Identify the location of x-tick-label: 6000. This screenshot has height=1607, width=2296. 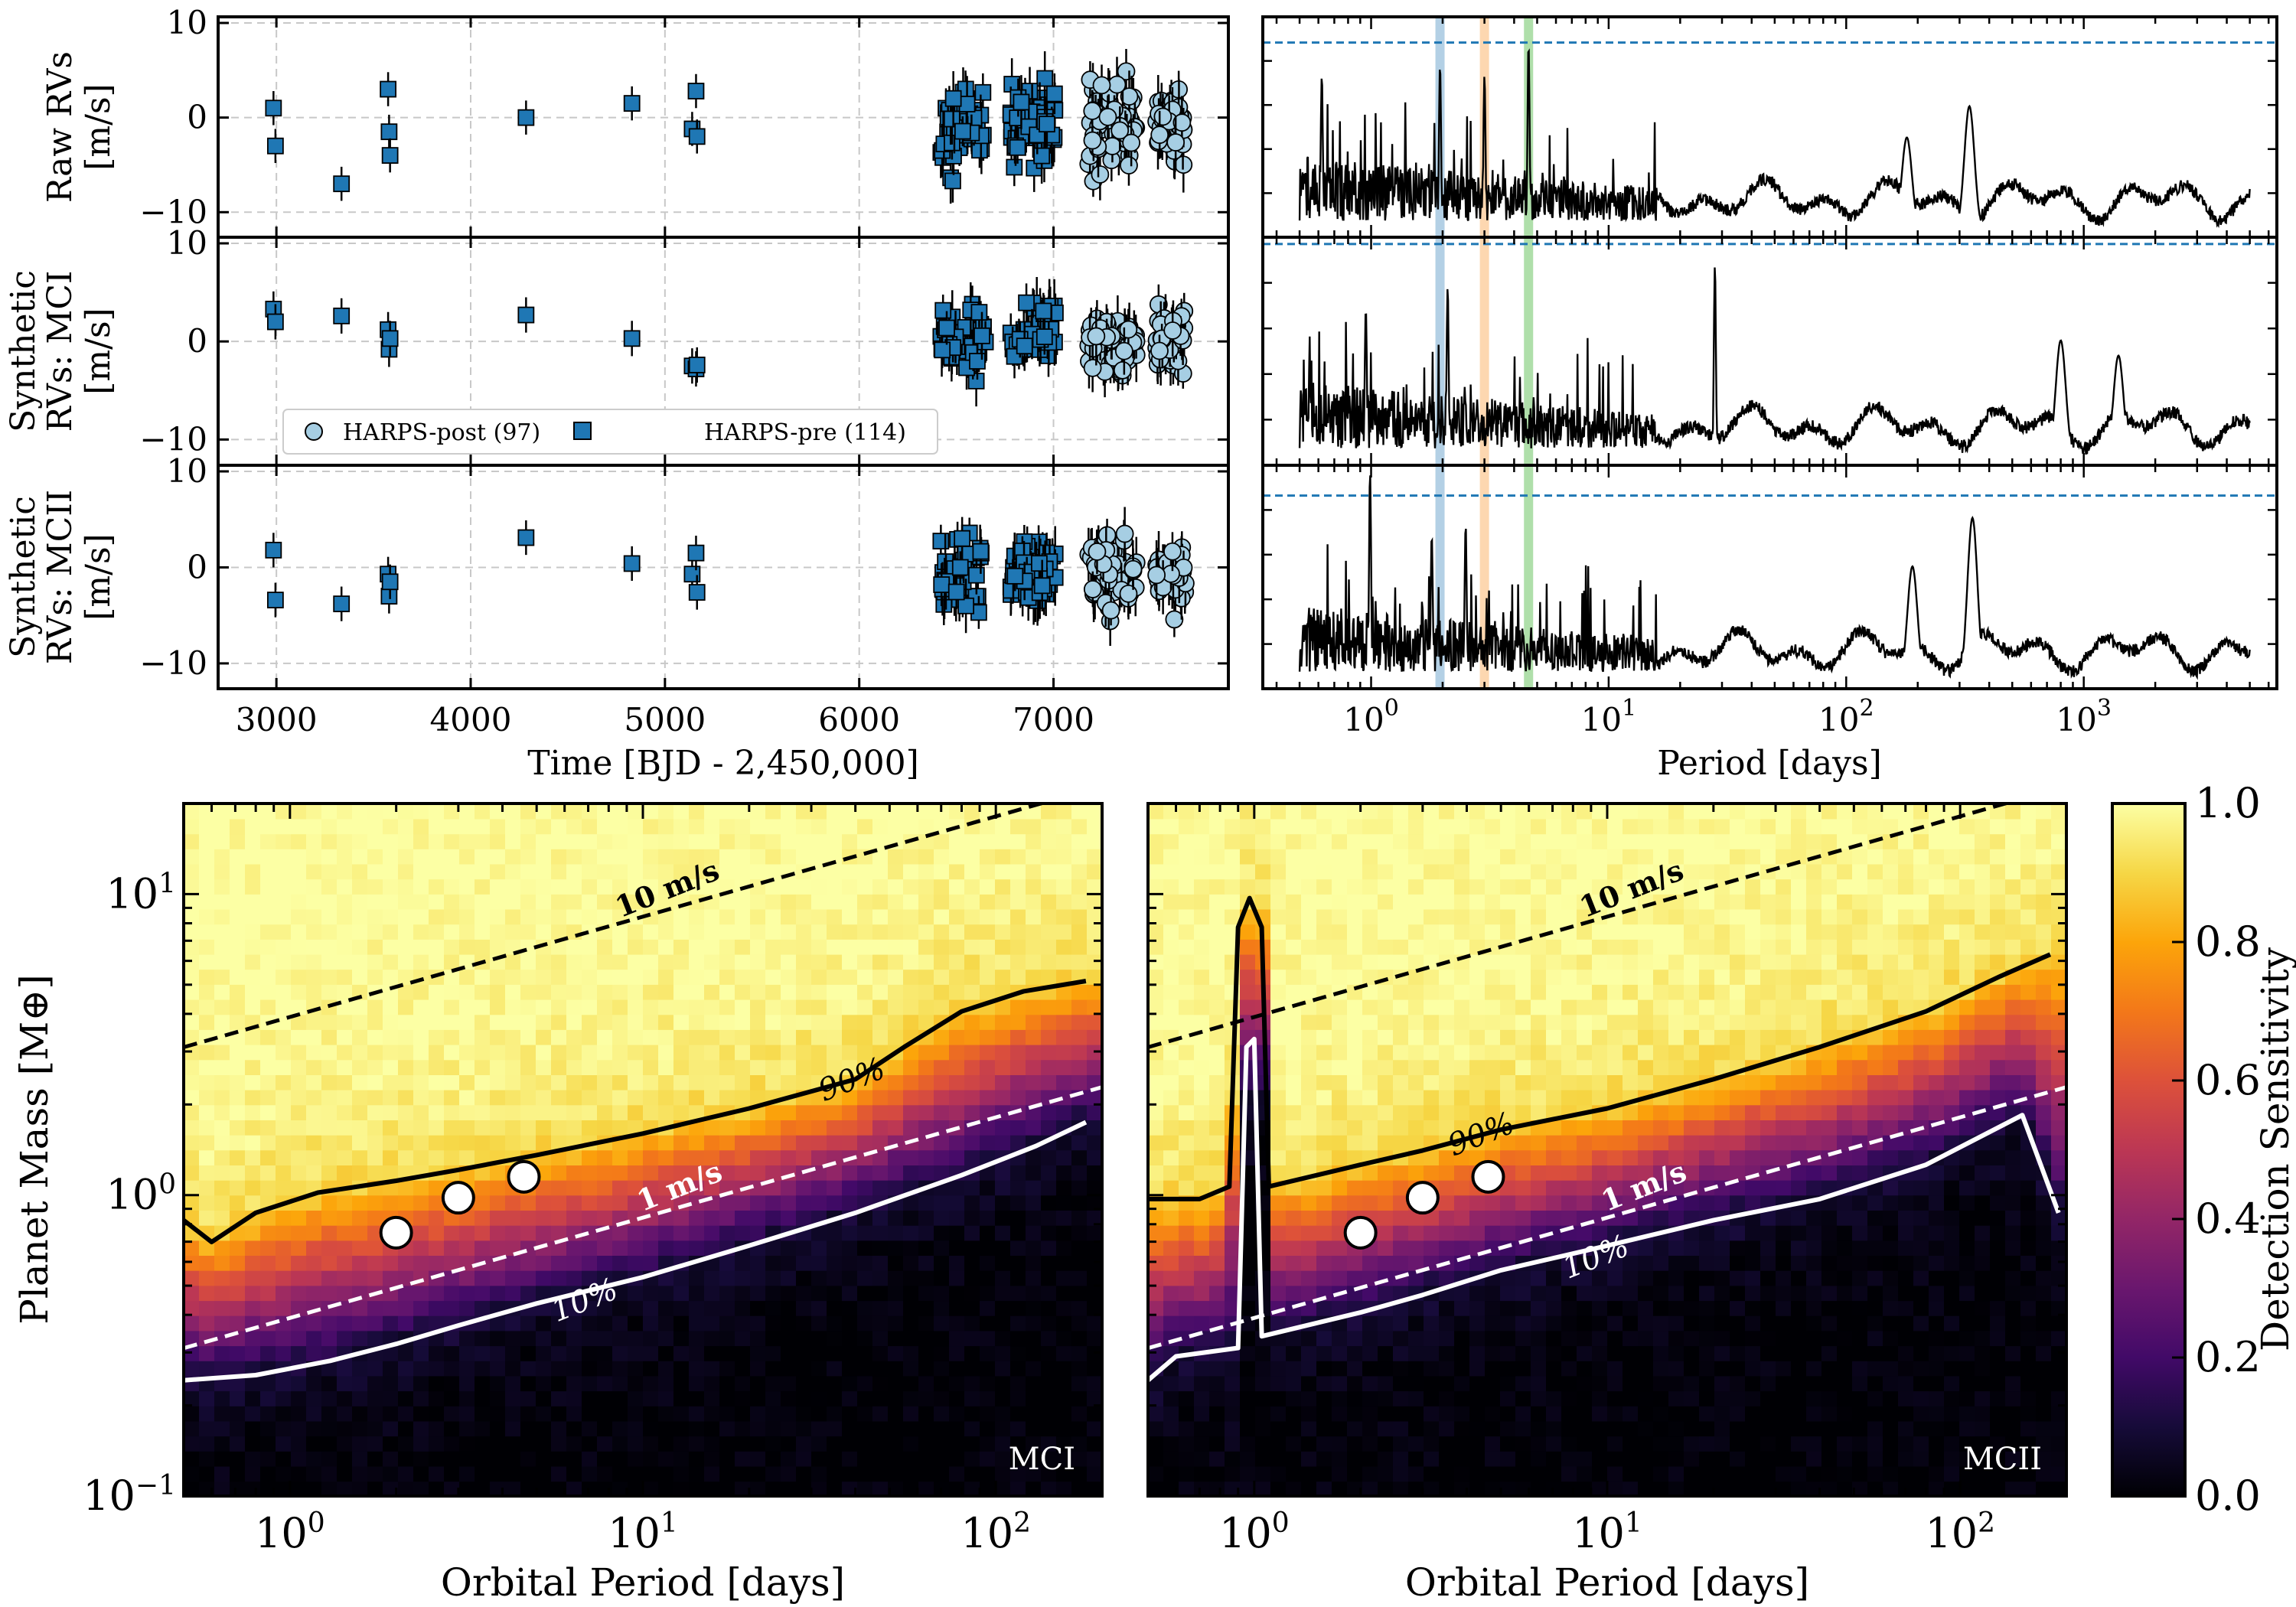
(859, 719).